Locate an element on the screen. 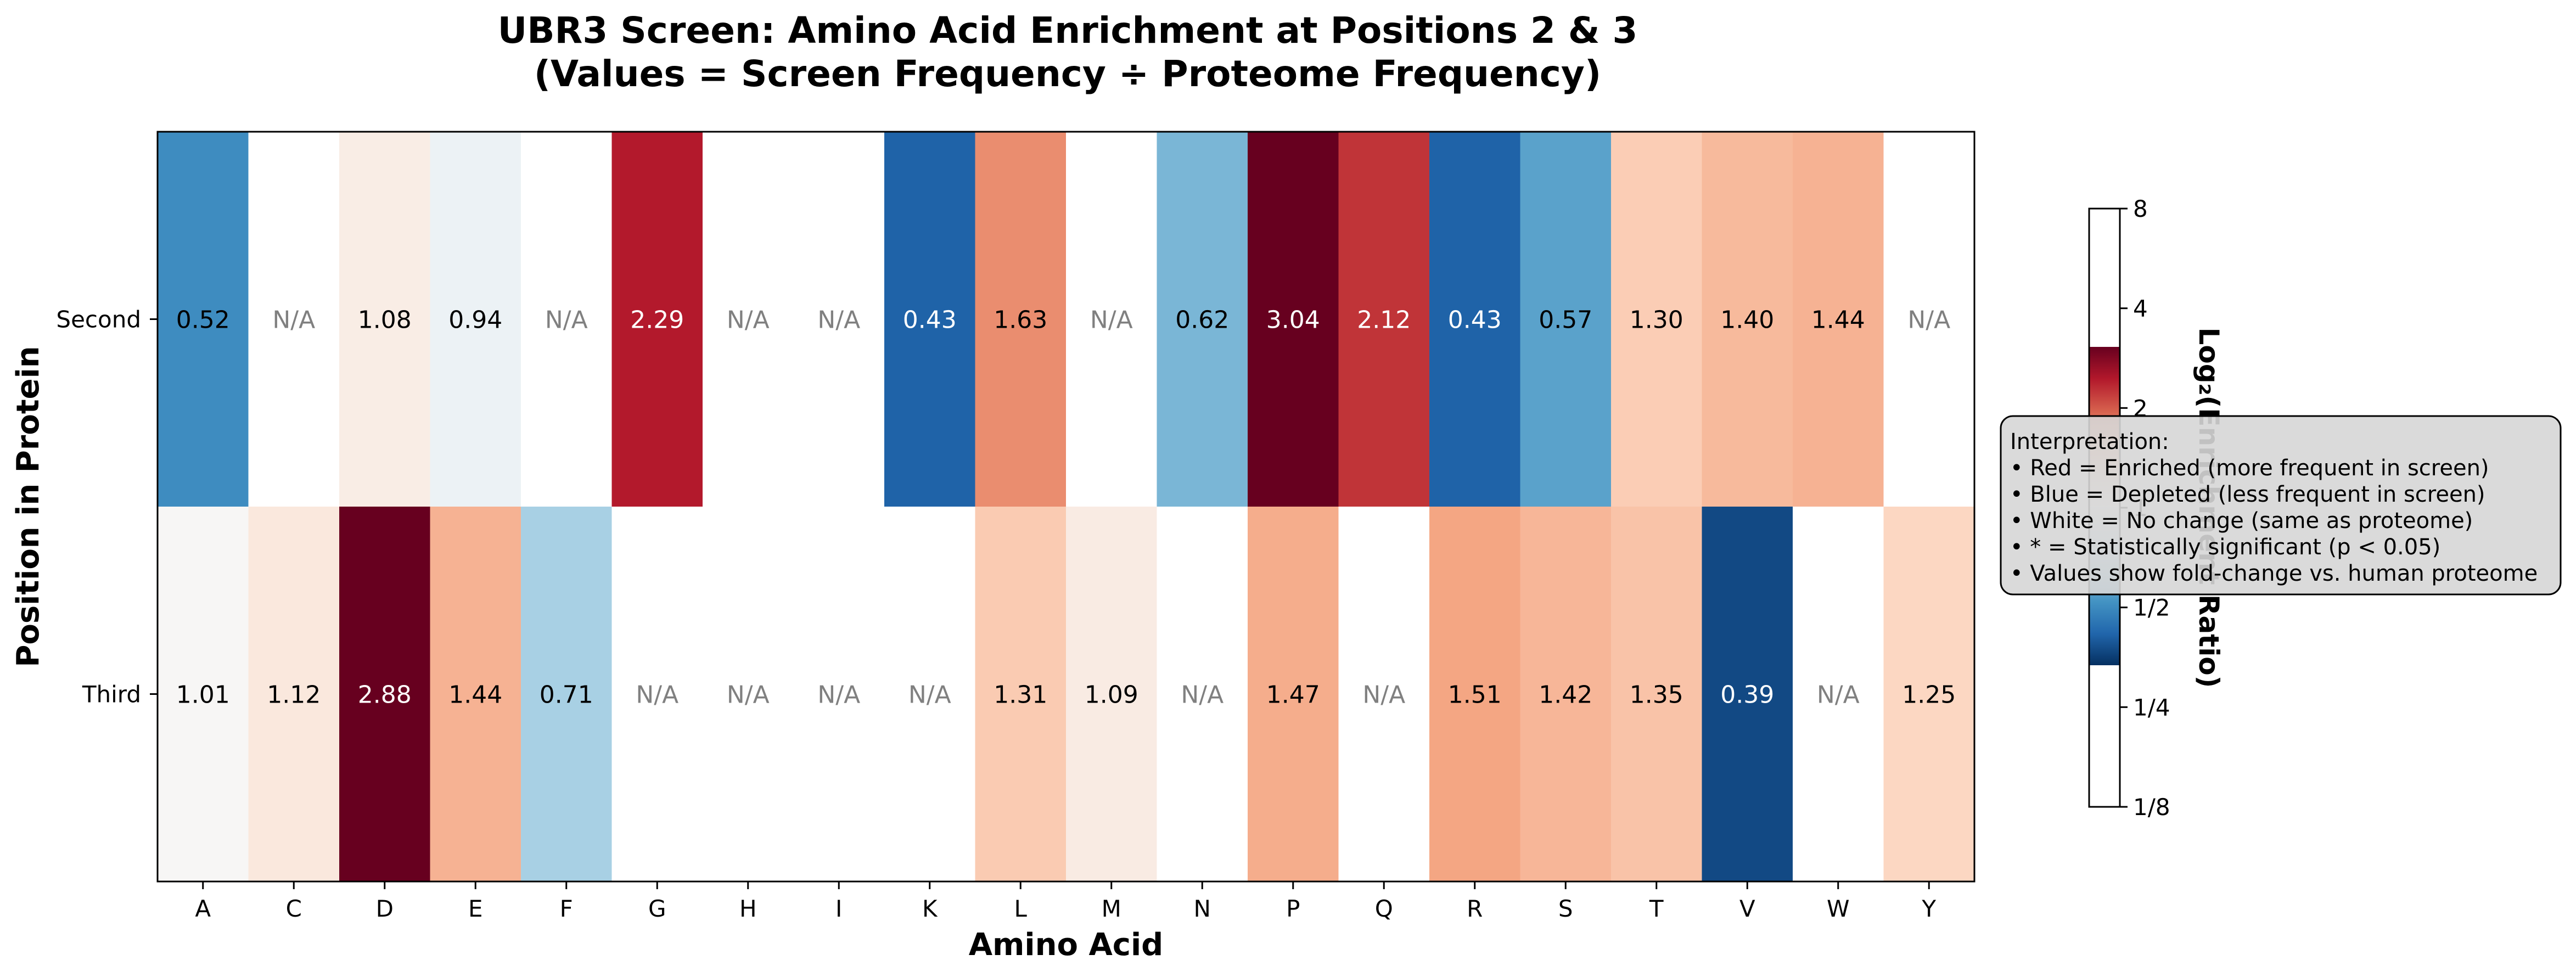 Image resolution: width=2576 pixels, height=977 pixels. cell-value-label: 1.42 is located at coordinates (1565, 695).